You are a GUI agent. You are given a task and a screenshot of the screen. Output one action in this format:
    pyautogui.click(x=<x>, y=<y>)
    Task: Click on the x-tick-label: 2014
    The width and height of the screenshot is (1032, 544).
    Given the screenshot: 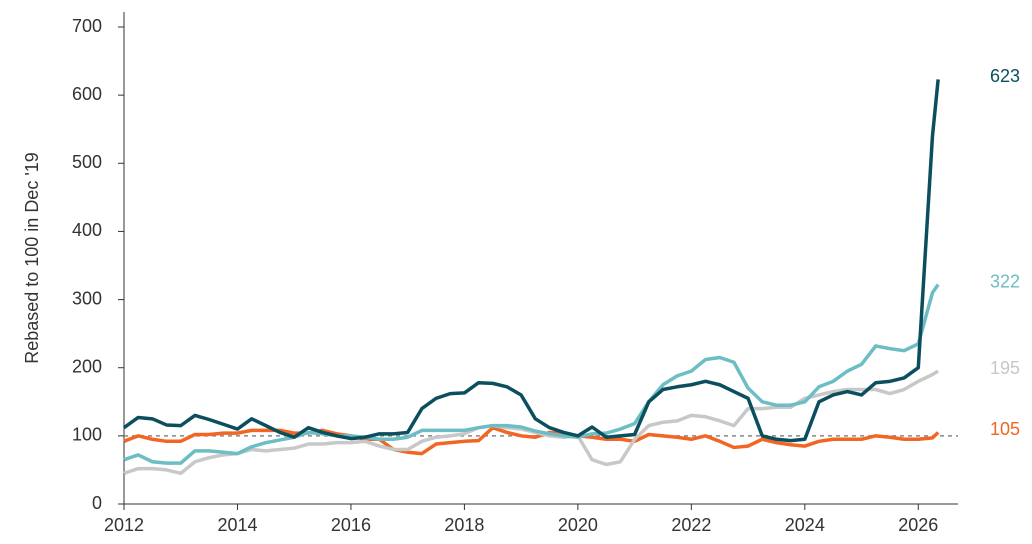 What is the action you would take?
    pyautogui.click(x=237, y=525)
    